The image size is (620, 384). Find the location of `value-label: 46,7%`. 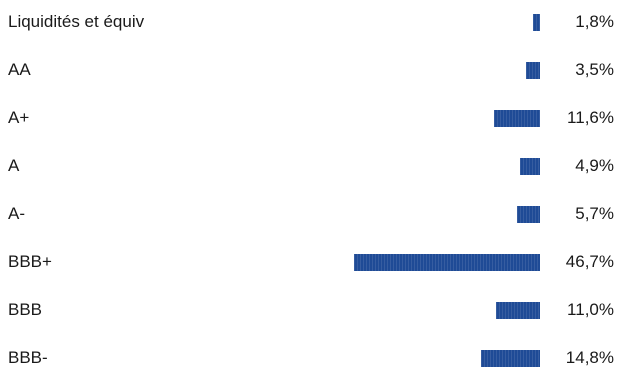

value-label: 46,7% is located at coordinates (589, 261).